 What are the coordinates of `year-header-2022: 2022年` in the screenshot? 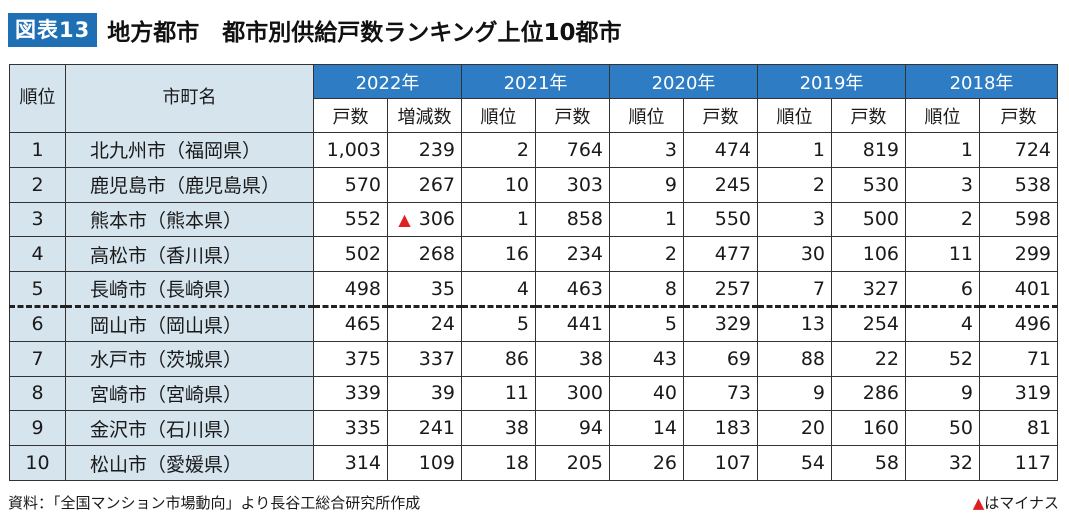 It's located at (387, 81).